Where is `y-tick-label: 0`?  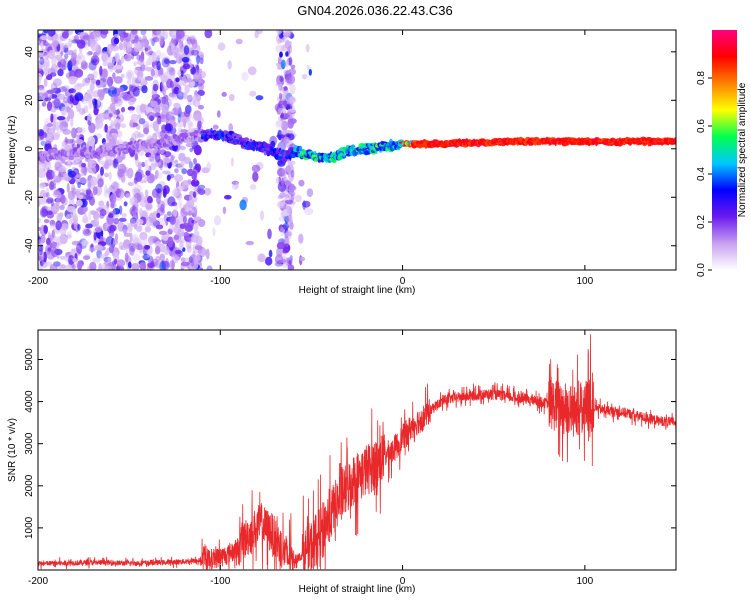
y-tick-label: 0 is located at coordinates (29, 149).